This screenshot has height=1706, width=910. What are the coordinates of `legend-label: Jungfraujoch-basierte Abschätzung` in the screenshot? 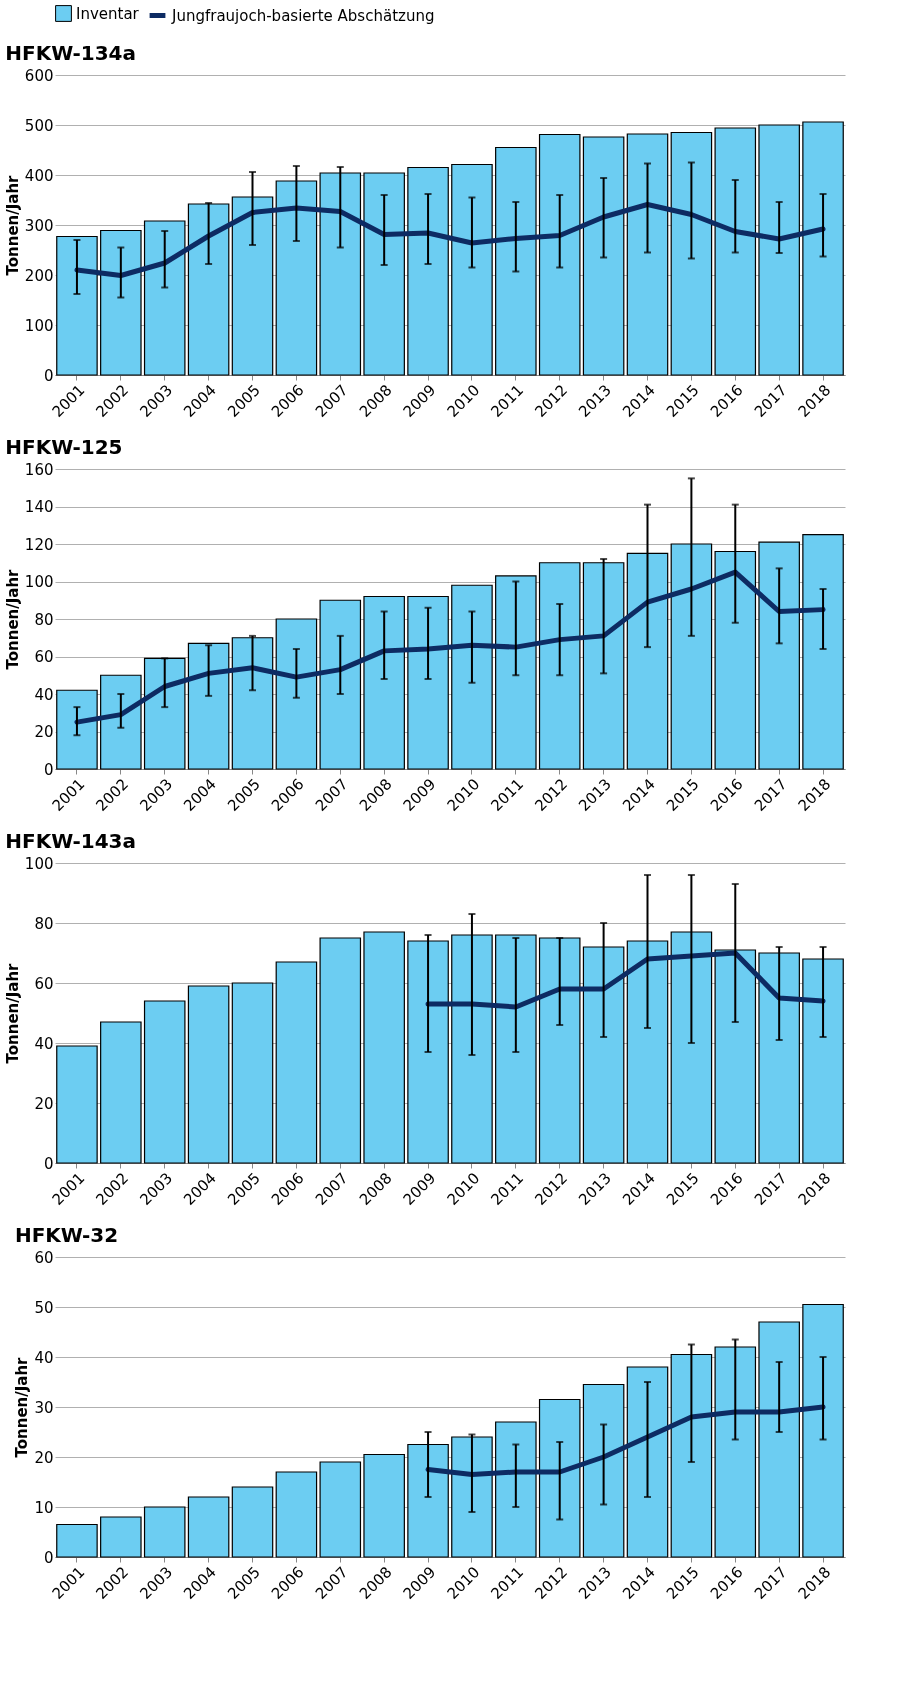 It's located at (303, 15).